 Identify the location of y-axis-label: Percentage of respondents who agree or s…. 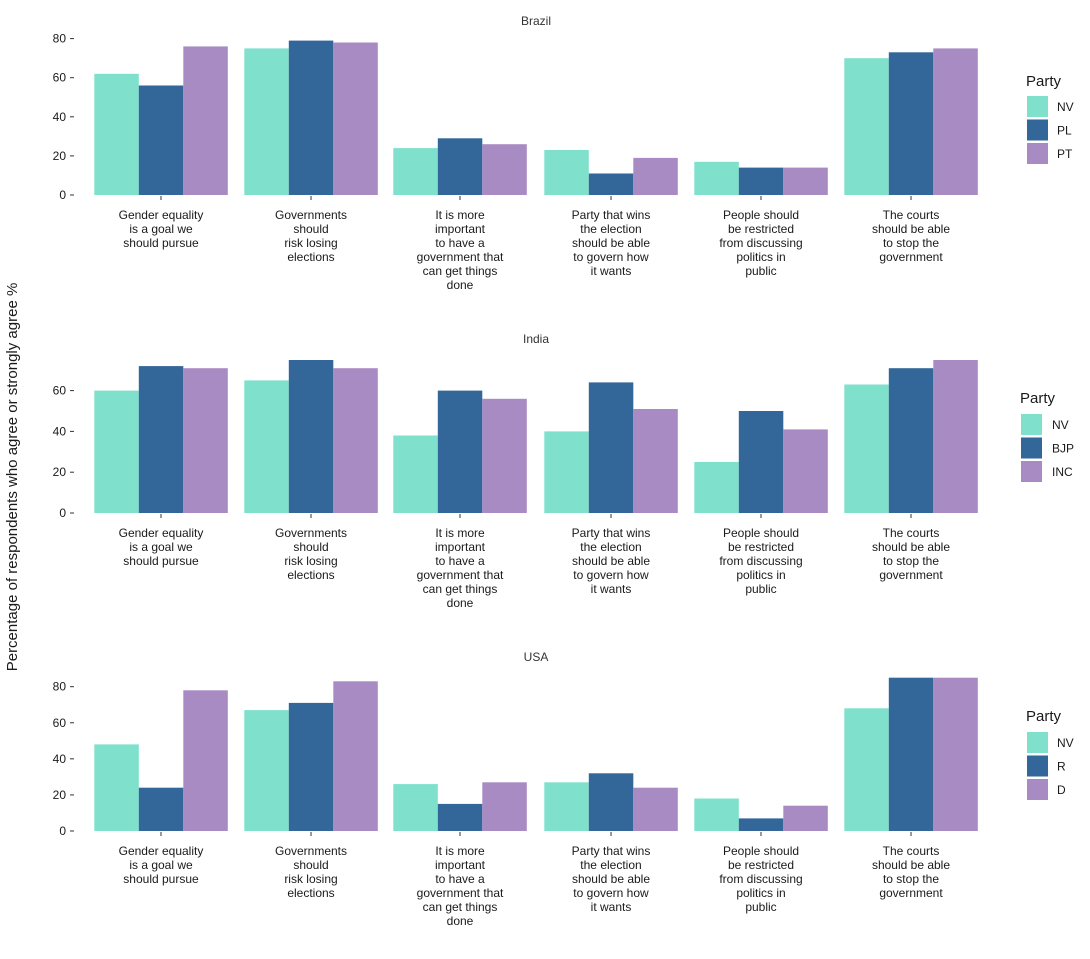
(12, 477).